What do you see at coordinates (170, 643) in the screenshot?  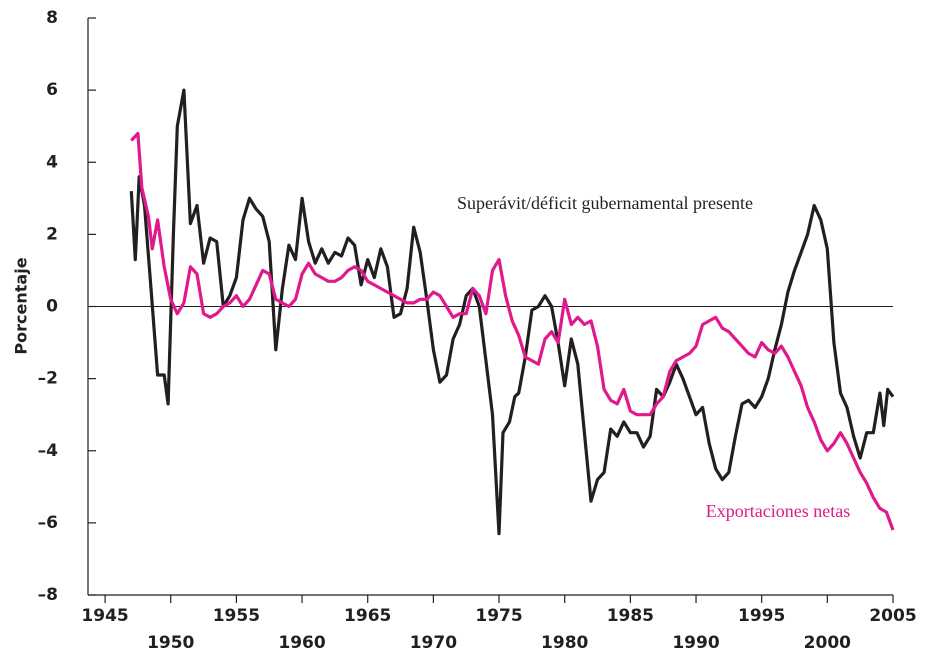 I see `x-tick-label: 1950` at bounding box center [170, 643].